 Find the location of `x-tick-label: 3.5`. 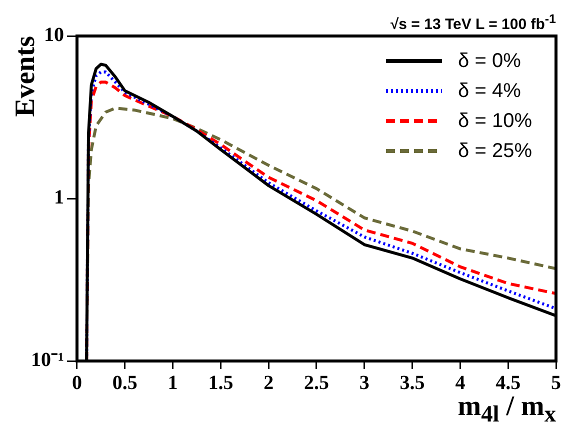

x-tick-label: 3.5 is located at coordinates (412, 383).